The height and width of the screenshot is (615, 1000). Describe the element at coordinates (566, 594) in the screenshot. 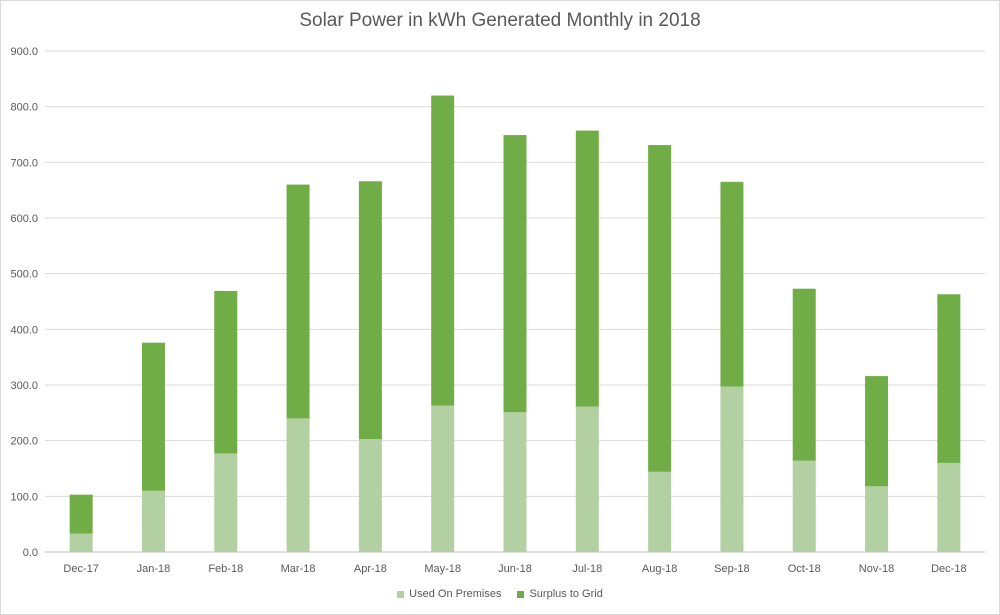

I see `legend-label-surplus-to-grid: Surplus to Grid` at that location.